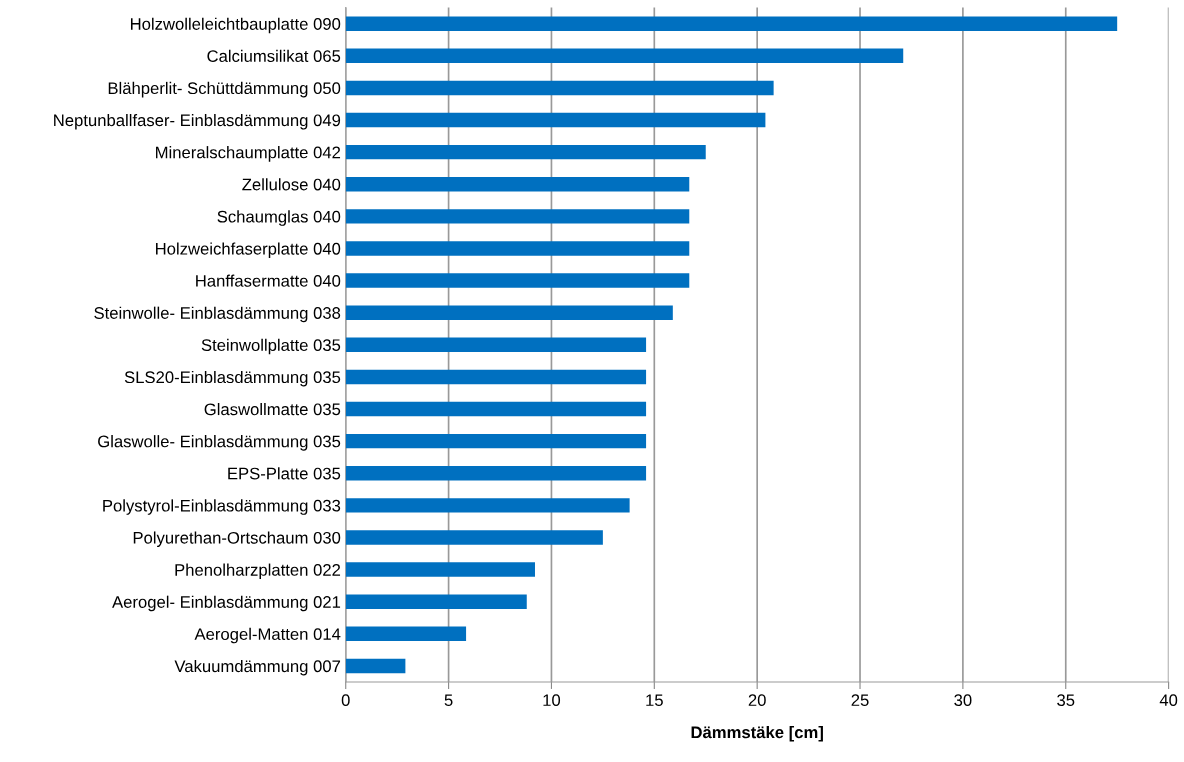 The image size is (1184, 762). What do you see at coordinates (248, 154) in the screenshot?
I see `y-tick-label: Mineralschaumplatte 042` at bounding box center [248, 154].